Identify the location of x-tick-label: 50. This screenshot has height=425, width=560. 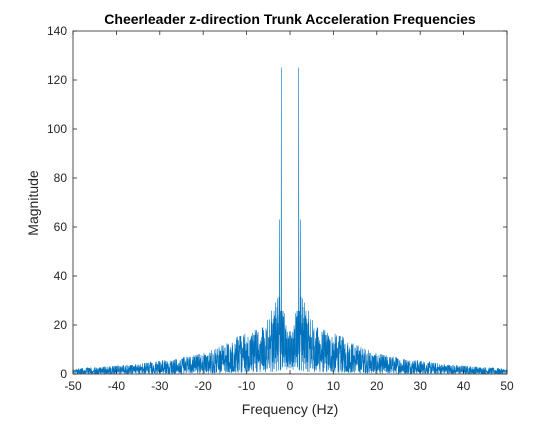
(507, 386).